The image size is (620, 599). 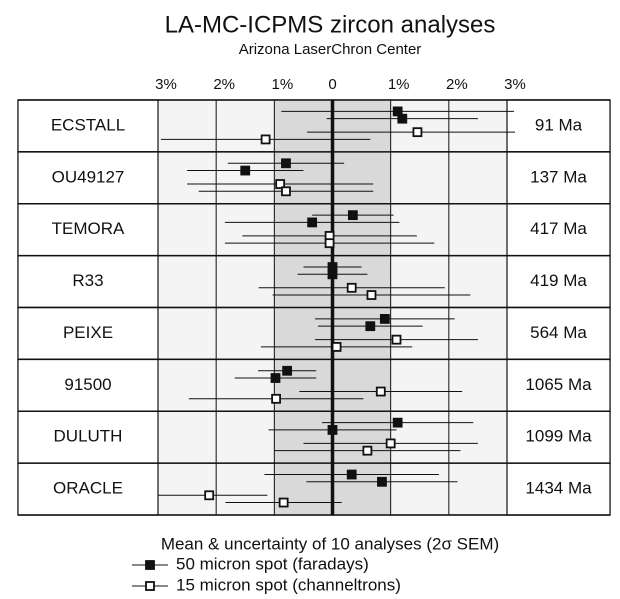 What do you see at coordinates (88, 332) in the screenshot?
I see `sample-label: PEIXE` at bounding box center [88, 332].